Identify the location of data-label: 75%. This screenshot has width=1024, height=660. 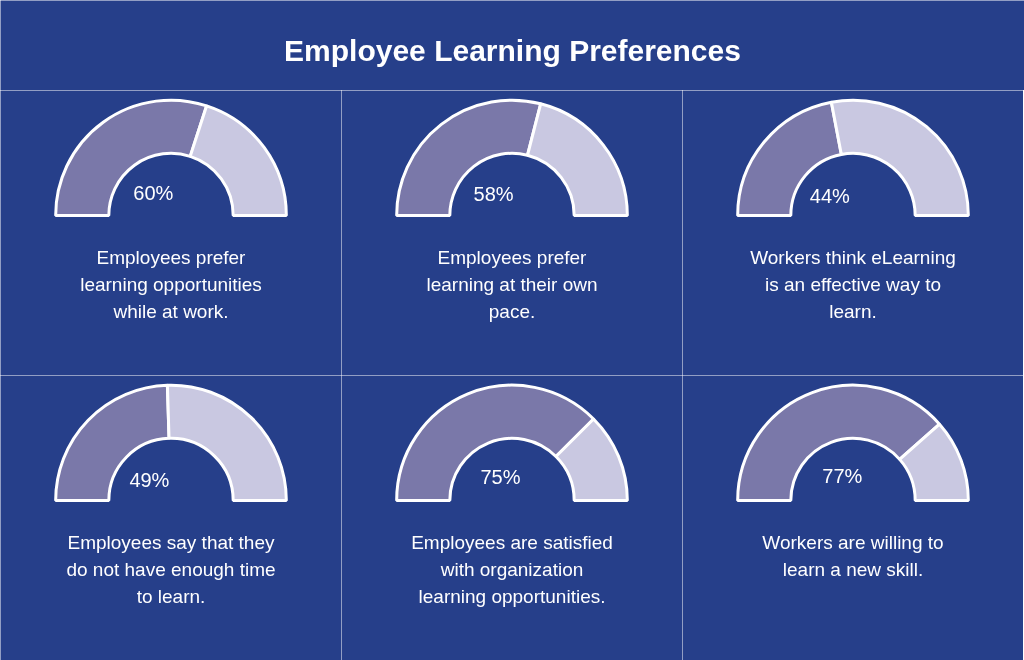
(500, 476).